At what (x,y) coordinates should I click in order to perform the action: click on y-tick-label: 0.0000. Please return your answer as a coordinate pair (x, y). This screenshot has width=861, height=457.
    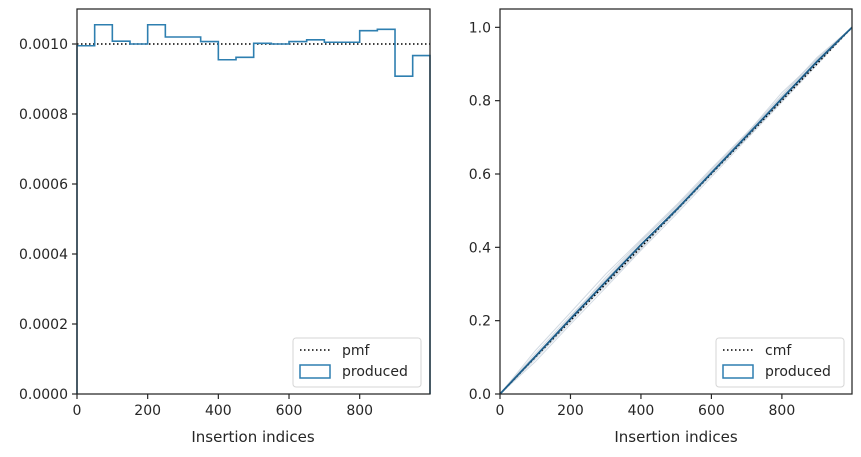
    Looking at the image, I should click on (43, 395).